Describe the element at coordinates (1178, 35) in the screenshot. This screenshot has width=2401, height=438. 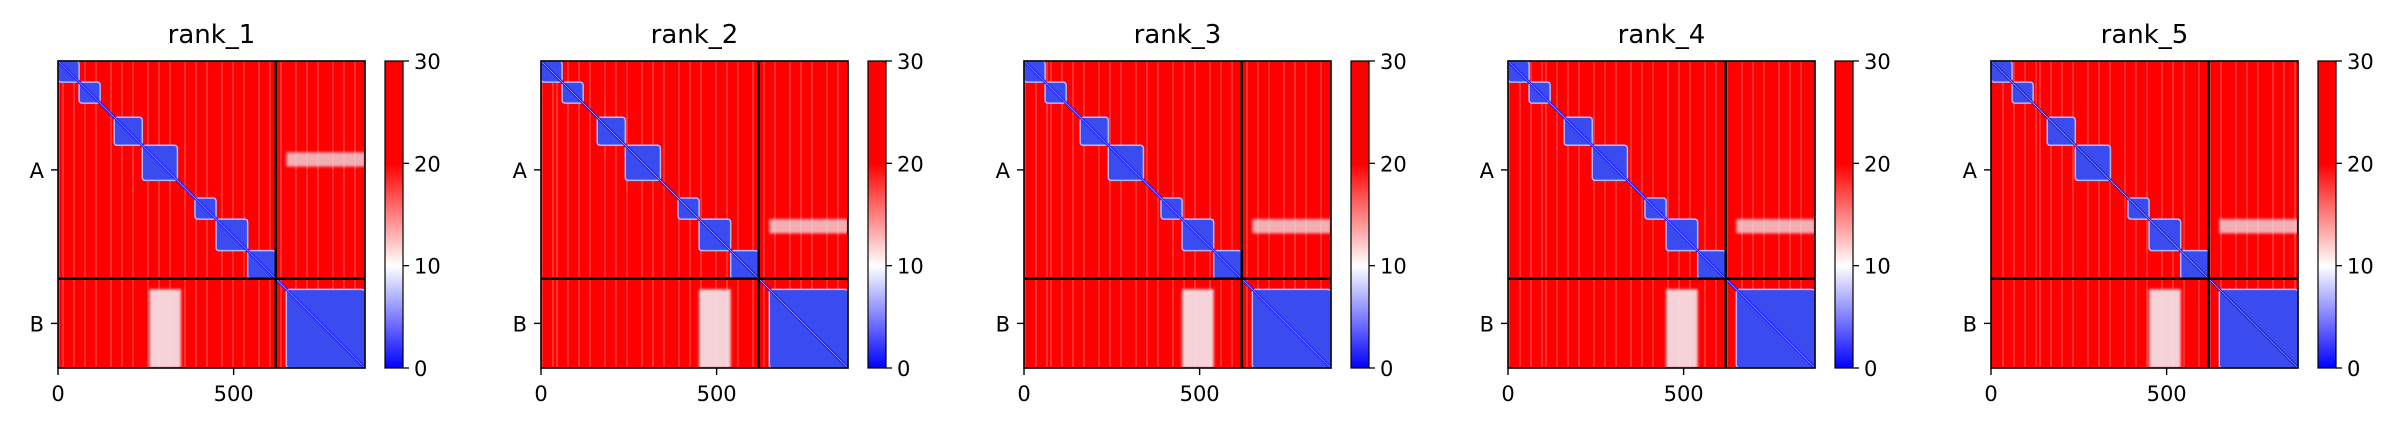
I see `panel-title: rank_3` at that location.